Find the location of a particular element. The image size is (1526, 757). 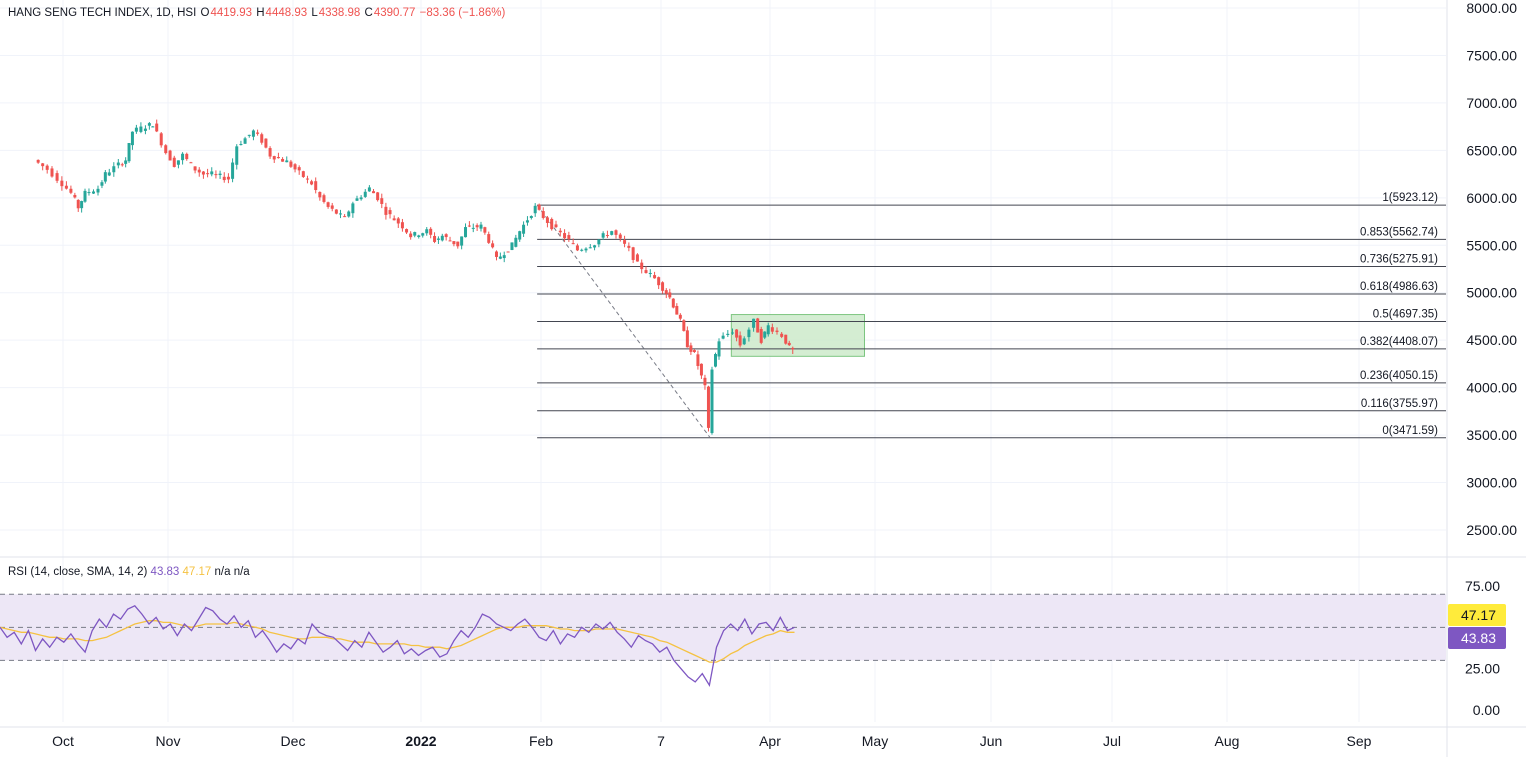

rsi-sma-value: 47.17 is located at coordinates (197, 572).